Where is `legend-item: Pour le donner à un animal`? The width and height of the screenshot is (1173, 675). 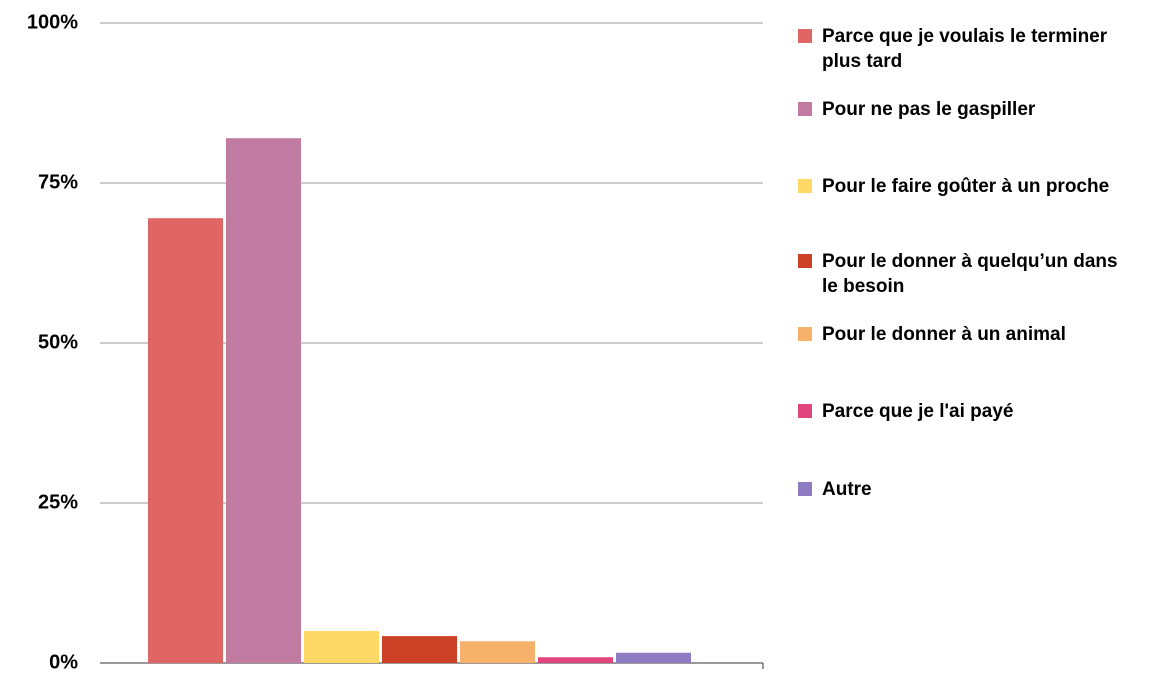
legend-item: Pour le donner à un animal is located at coordinates (962, 335).